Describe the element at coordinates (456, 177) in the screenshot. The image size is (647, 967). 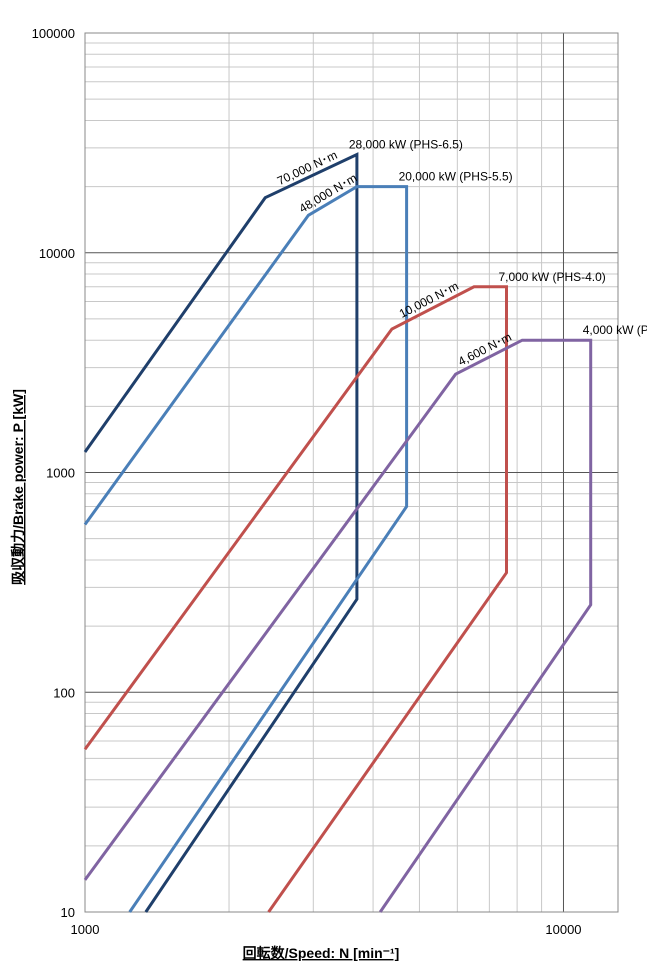
I see `power-label: 20,000 kW (PHS-5.5)` at that location.